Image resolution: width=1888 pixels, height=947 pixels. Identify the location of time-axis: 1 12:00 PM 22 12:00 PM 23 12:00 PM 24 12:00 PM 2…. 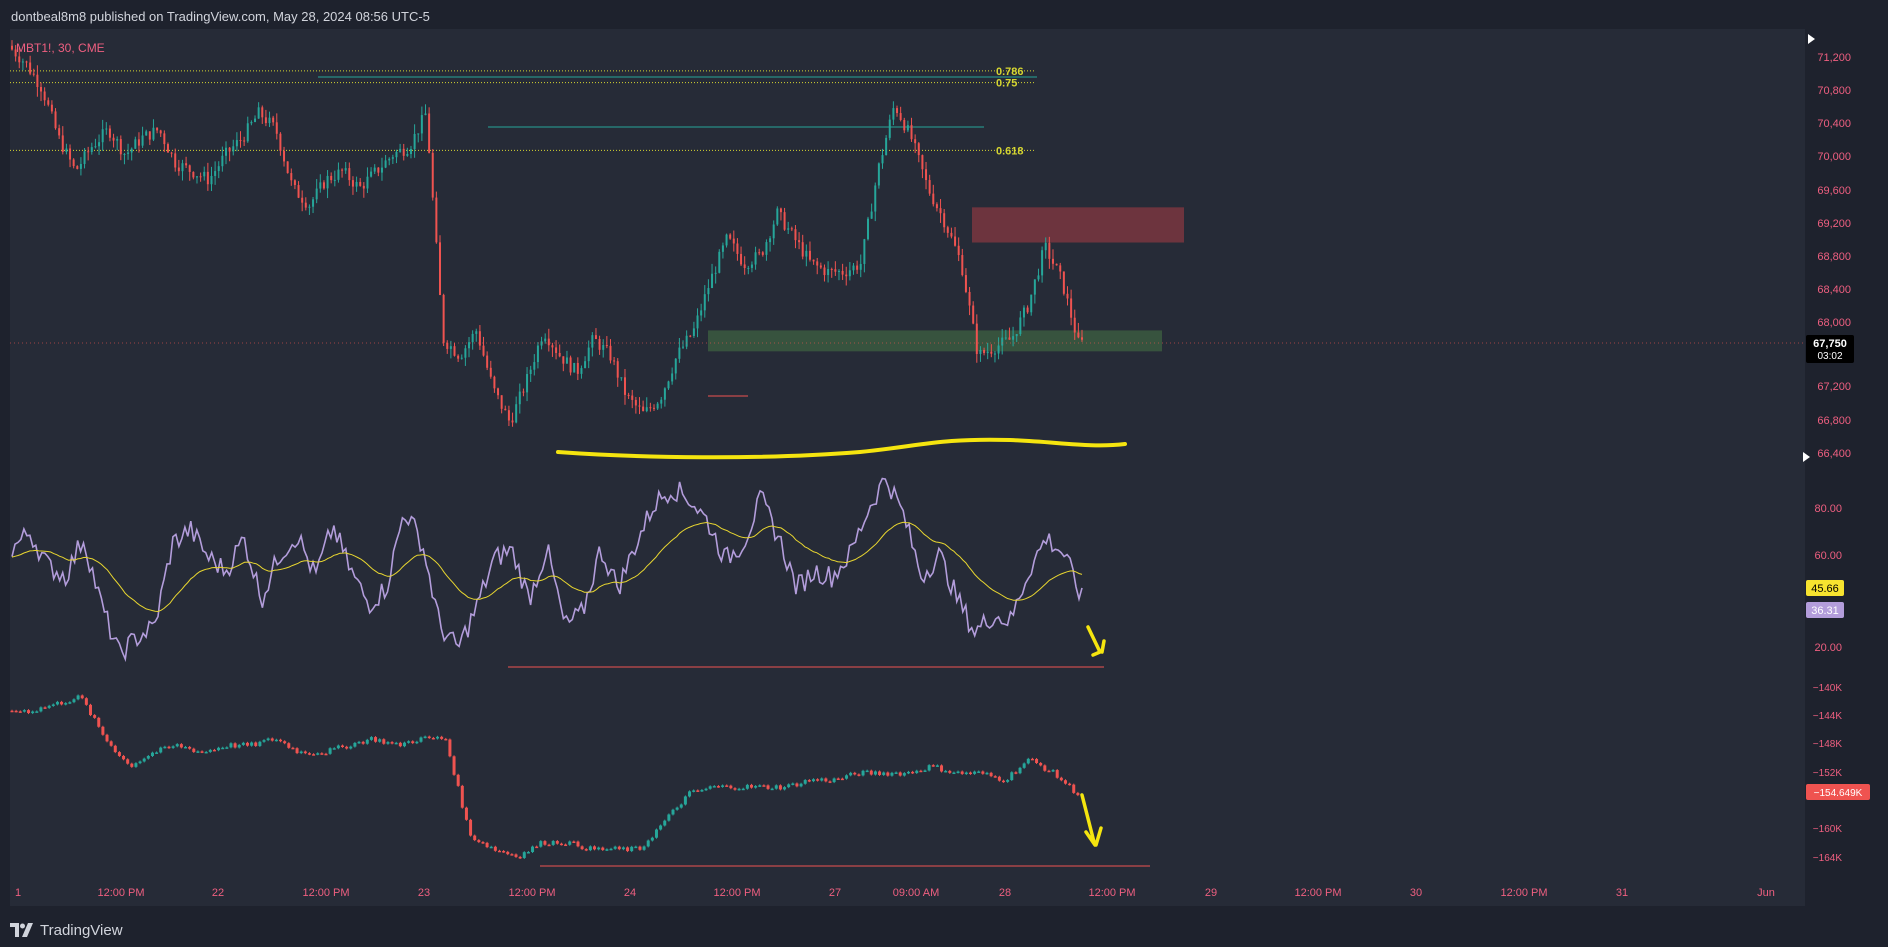
(895, 893).